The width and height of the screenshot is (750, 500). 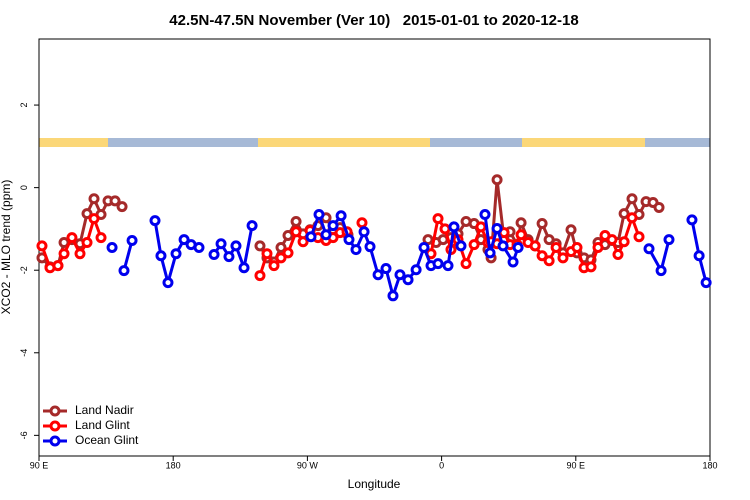 I want to click on y-axis-title: XCO2 - MLO trend (ppm), so click(x=6, y=247).